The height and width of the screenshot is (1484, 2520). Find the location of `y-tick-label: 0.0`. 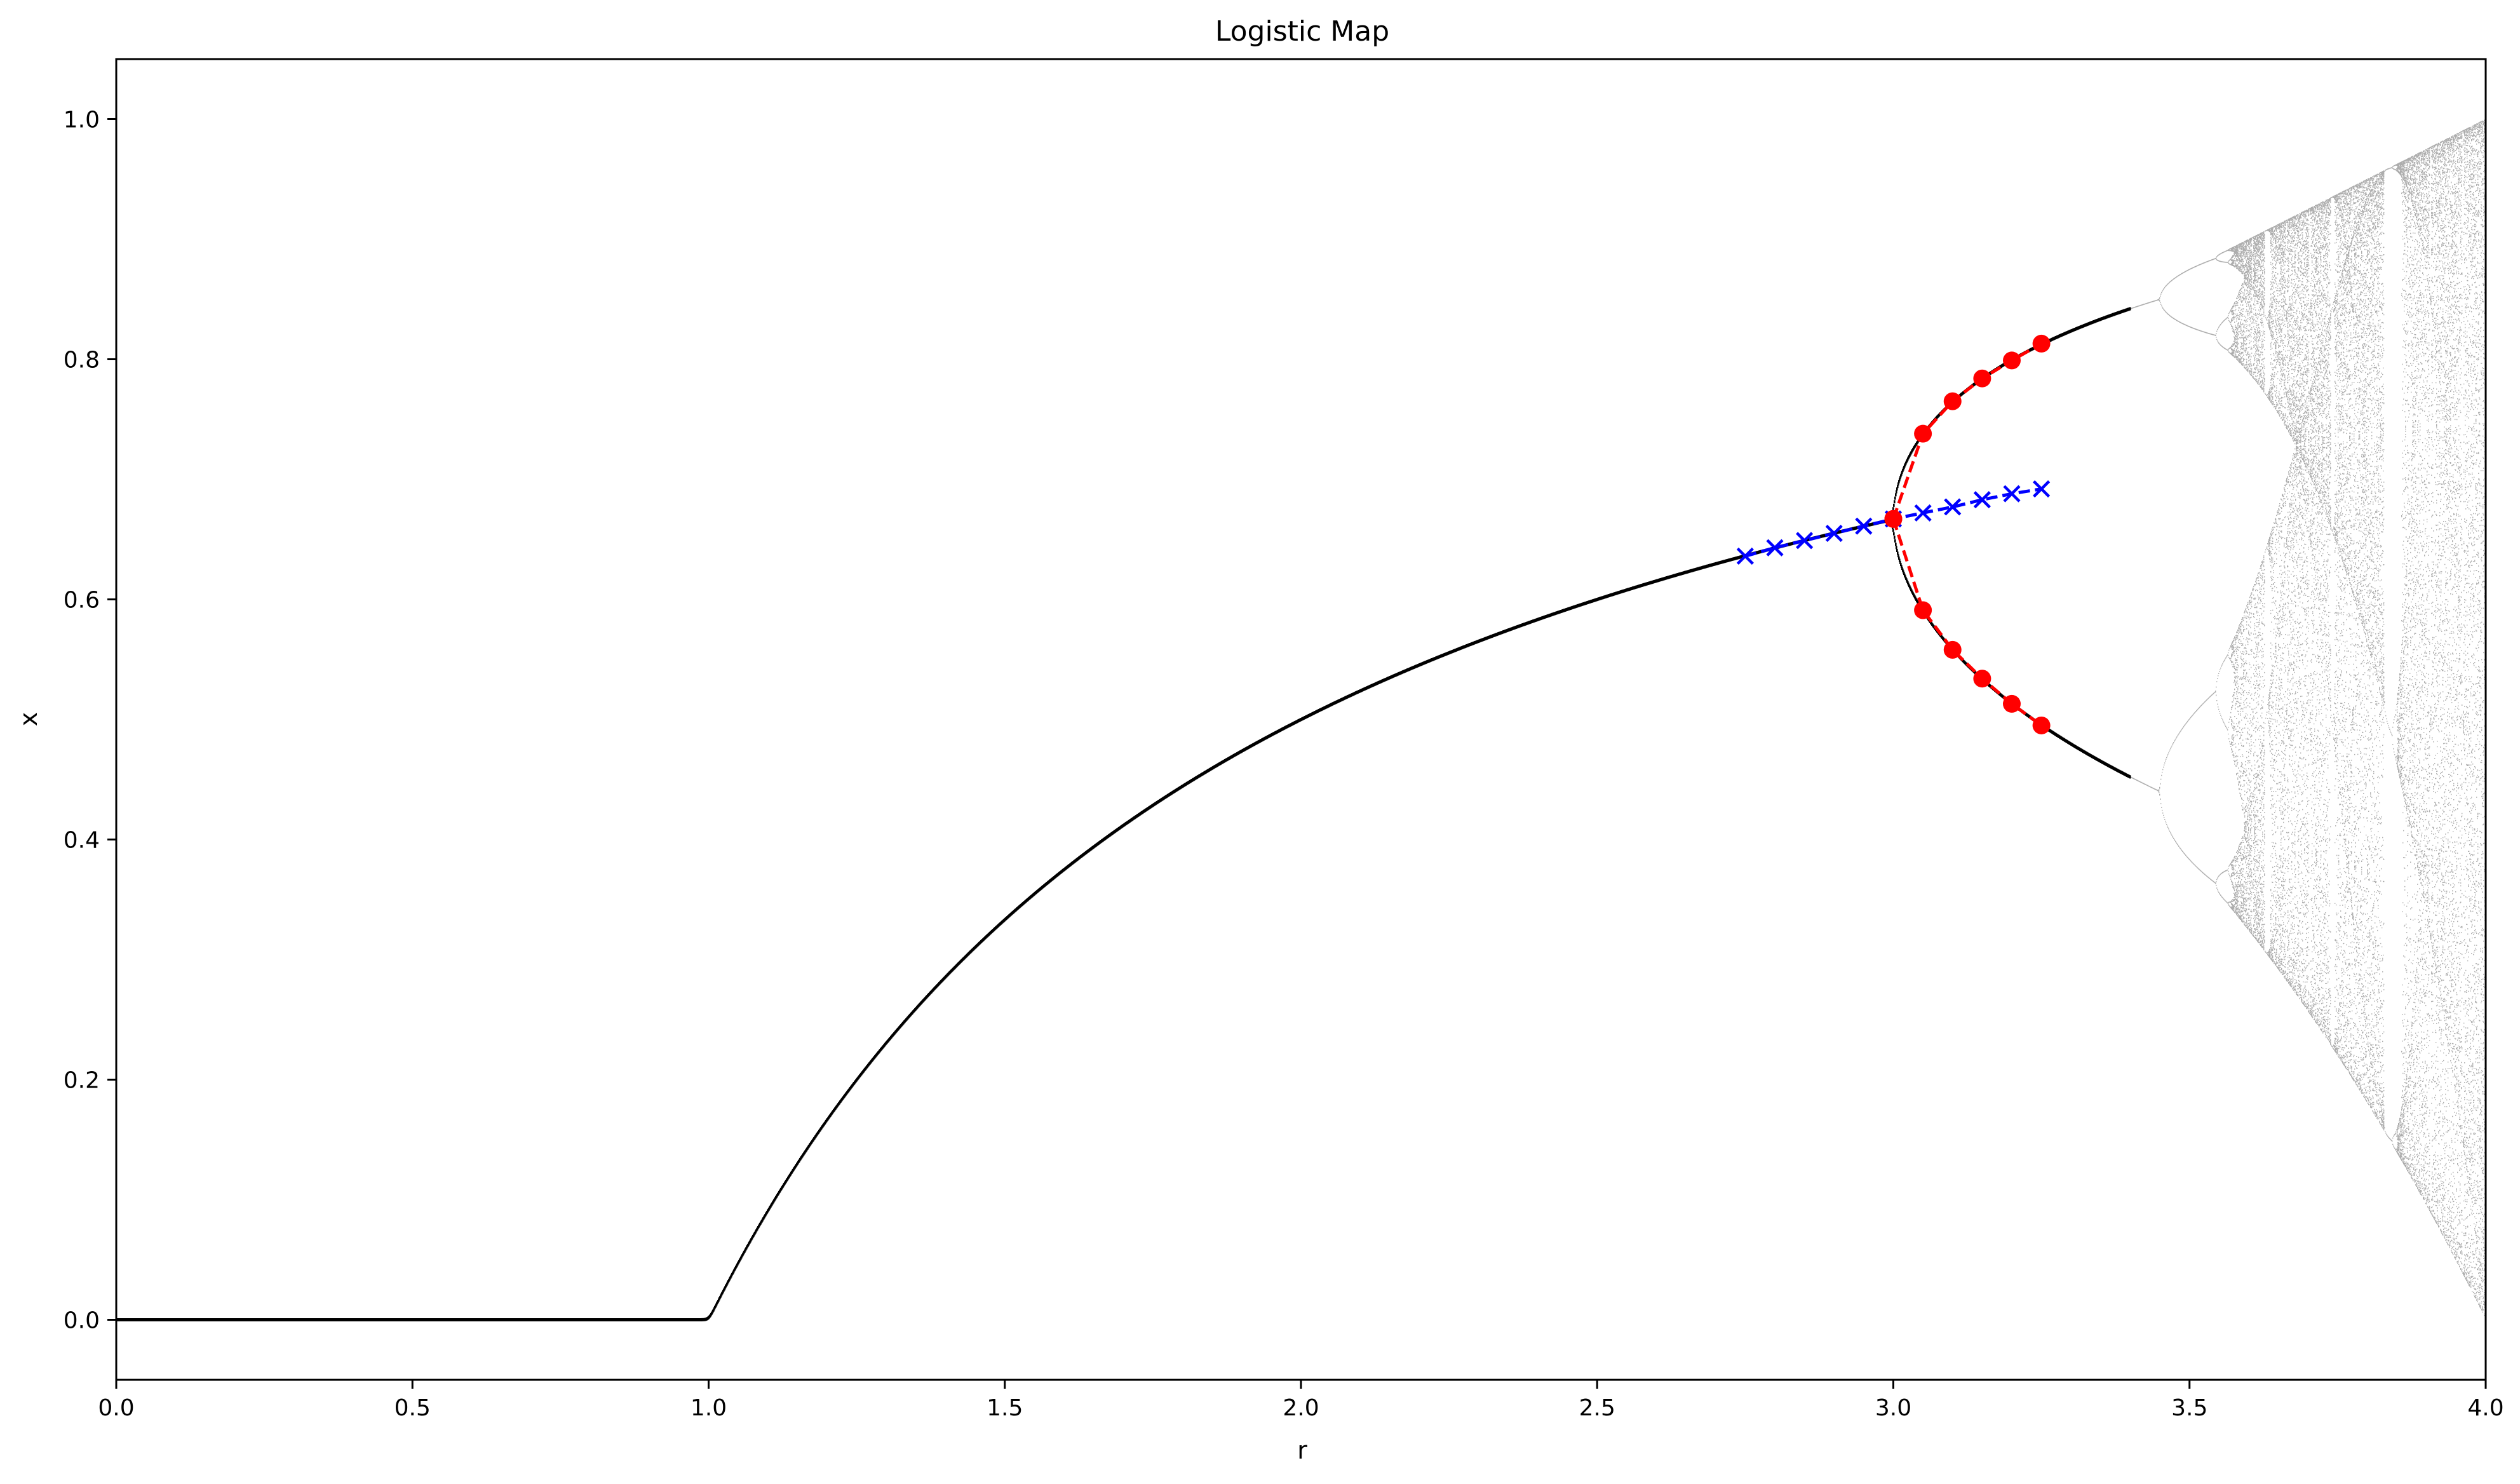

y-tick-label: 0.0 is located at coordinates (82, 1321).